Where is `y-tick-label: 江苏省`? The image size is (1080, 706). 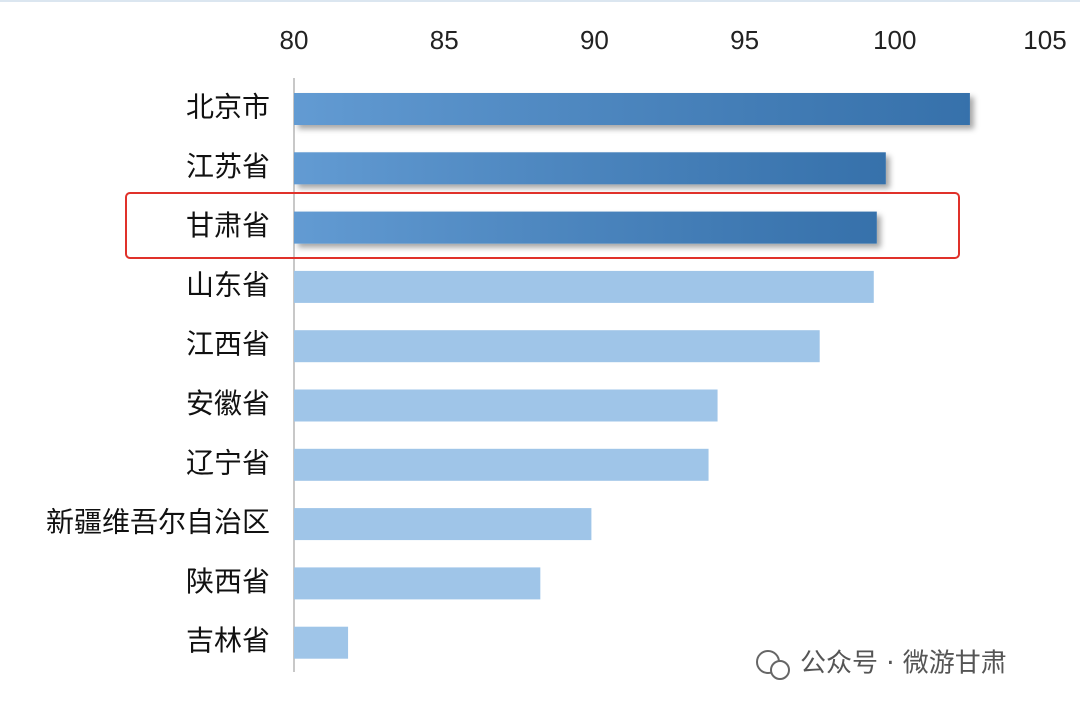 y-tick-label: 江苏省 is located at coordinates (228, 166).